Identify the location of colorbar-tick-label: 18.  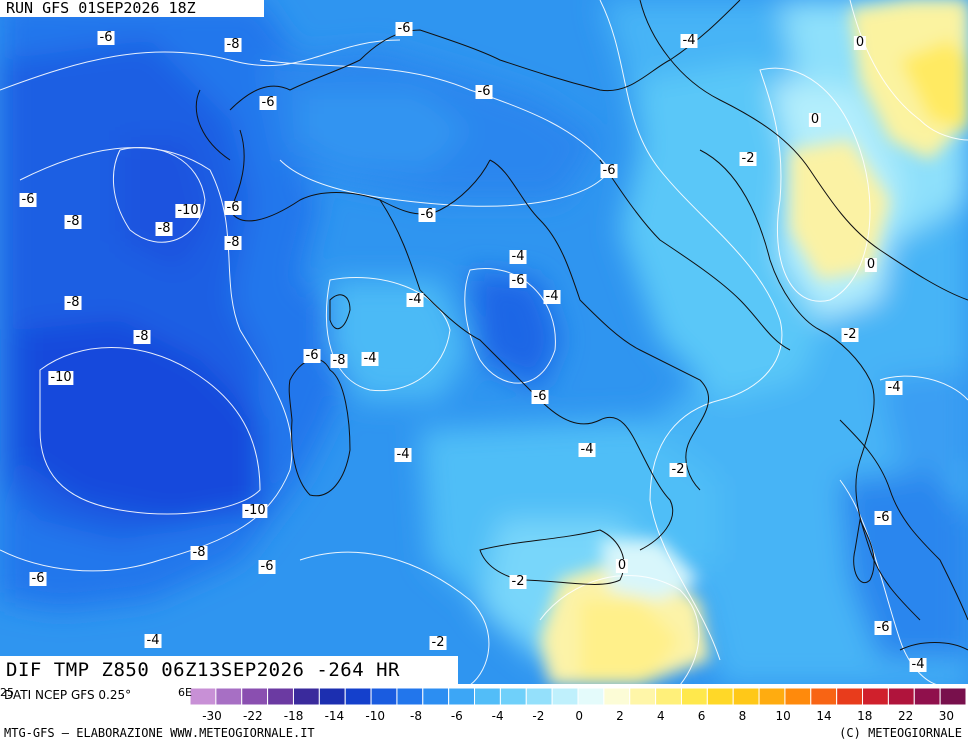
(864, 716).